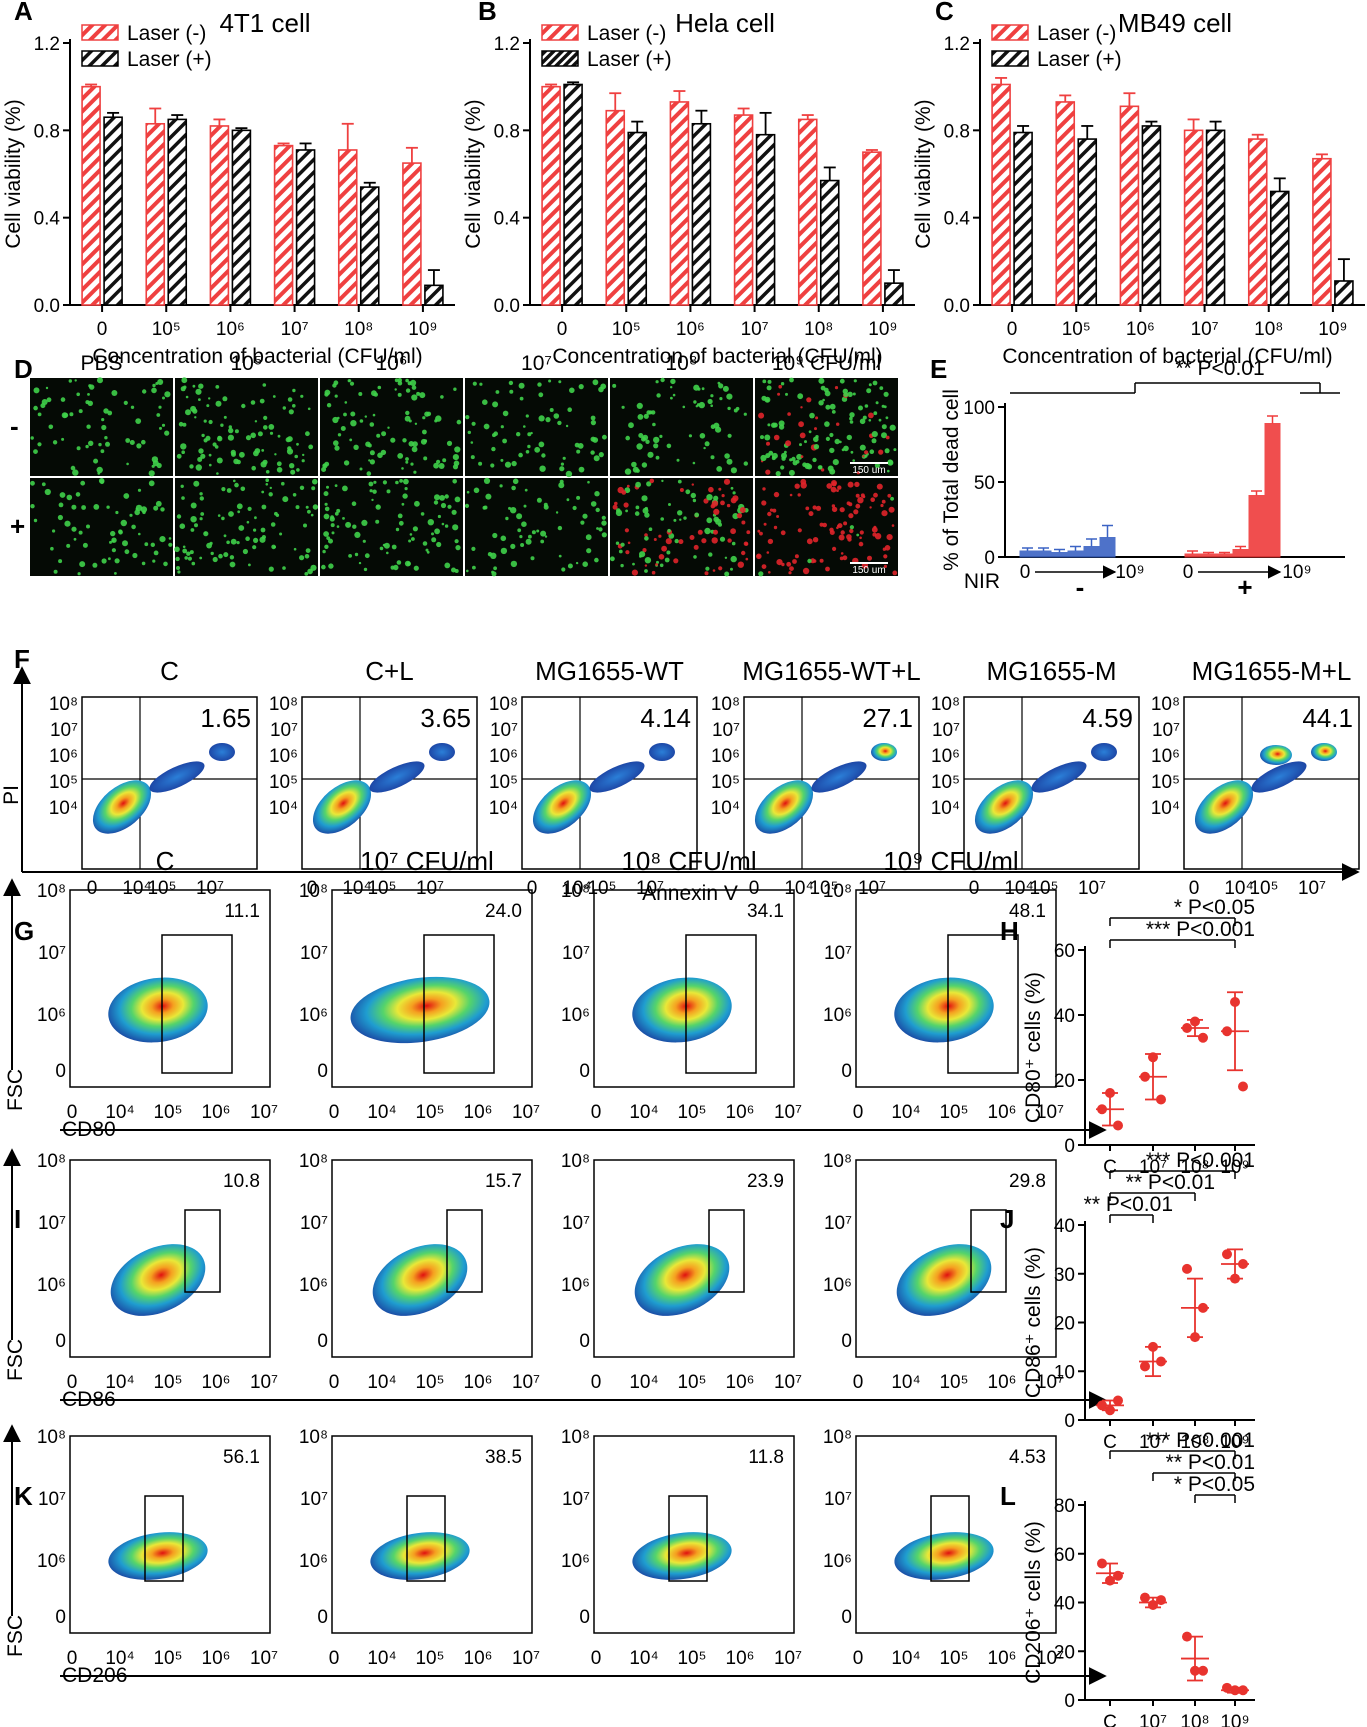 The image size is (1367, 1727). I want to click on y-tick-label: 10⁷, so click(726, 730).